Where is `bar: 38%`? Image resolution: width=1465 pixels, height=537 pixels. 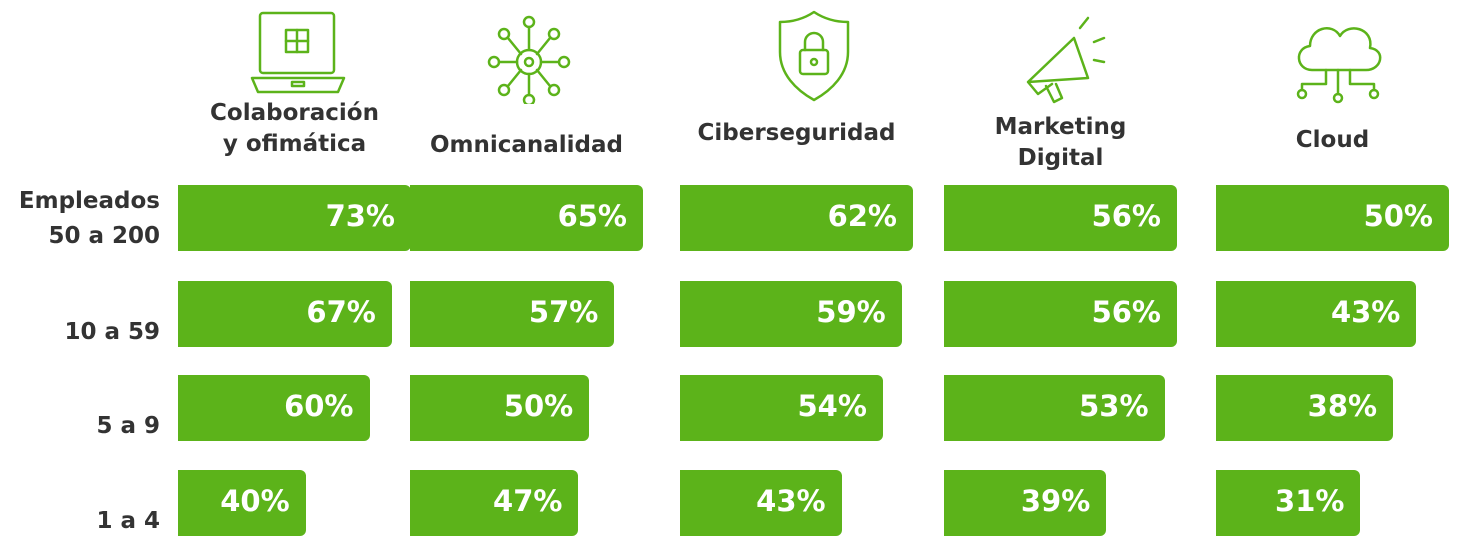 bar: 38% is located at coordinates (1305, 408).